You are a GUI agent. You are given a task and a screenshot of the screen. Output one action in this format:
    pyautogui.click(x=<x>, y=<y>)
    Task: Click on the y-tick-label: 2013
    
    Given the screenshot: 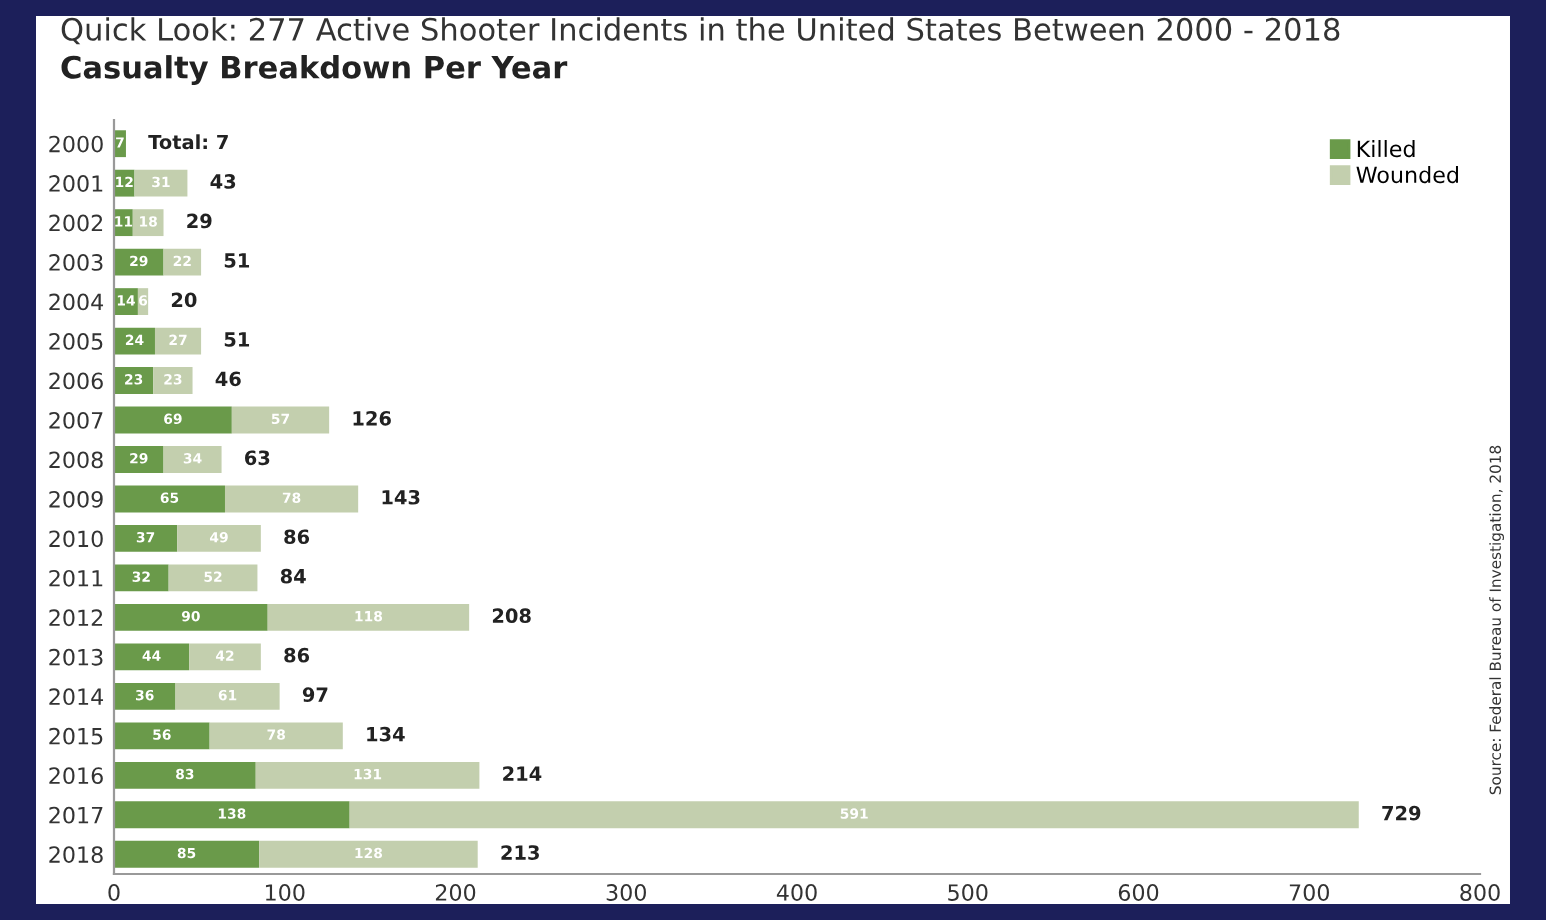 What is the action you would take?
    pyautogui.click(x=76, y=657)
    